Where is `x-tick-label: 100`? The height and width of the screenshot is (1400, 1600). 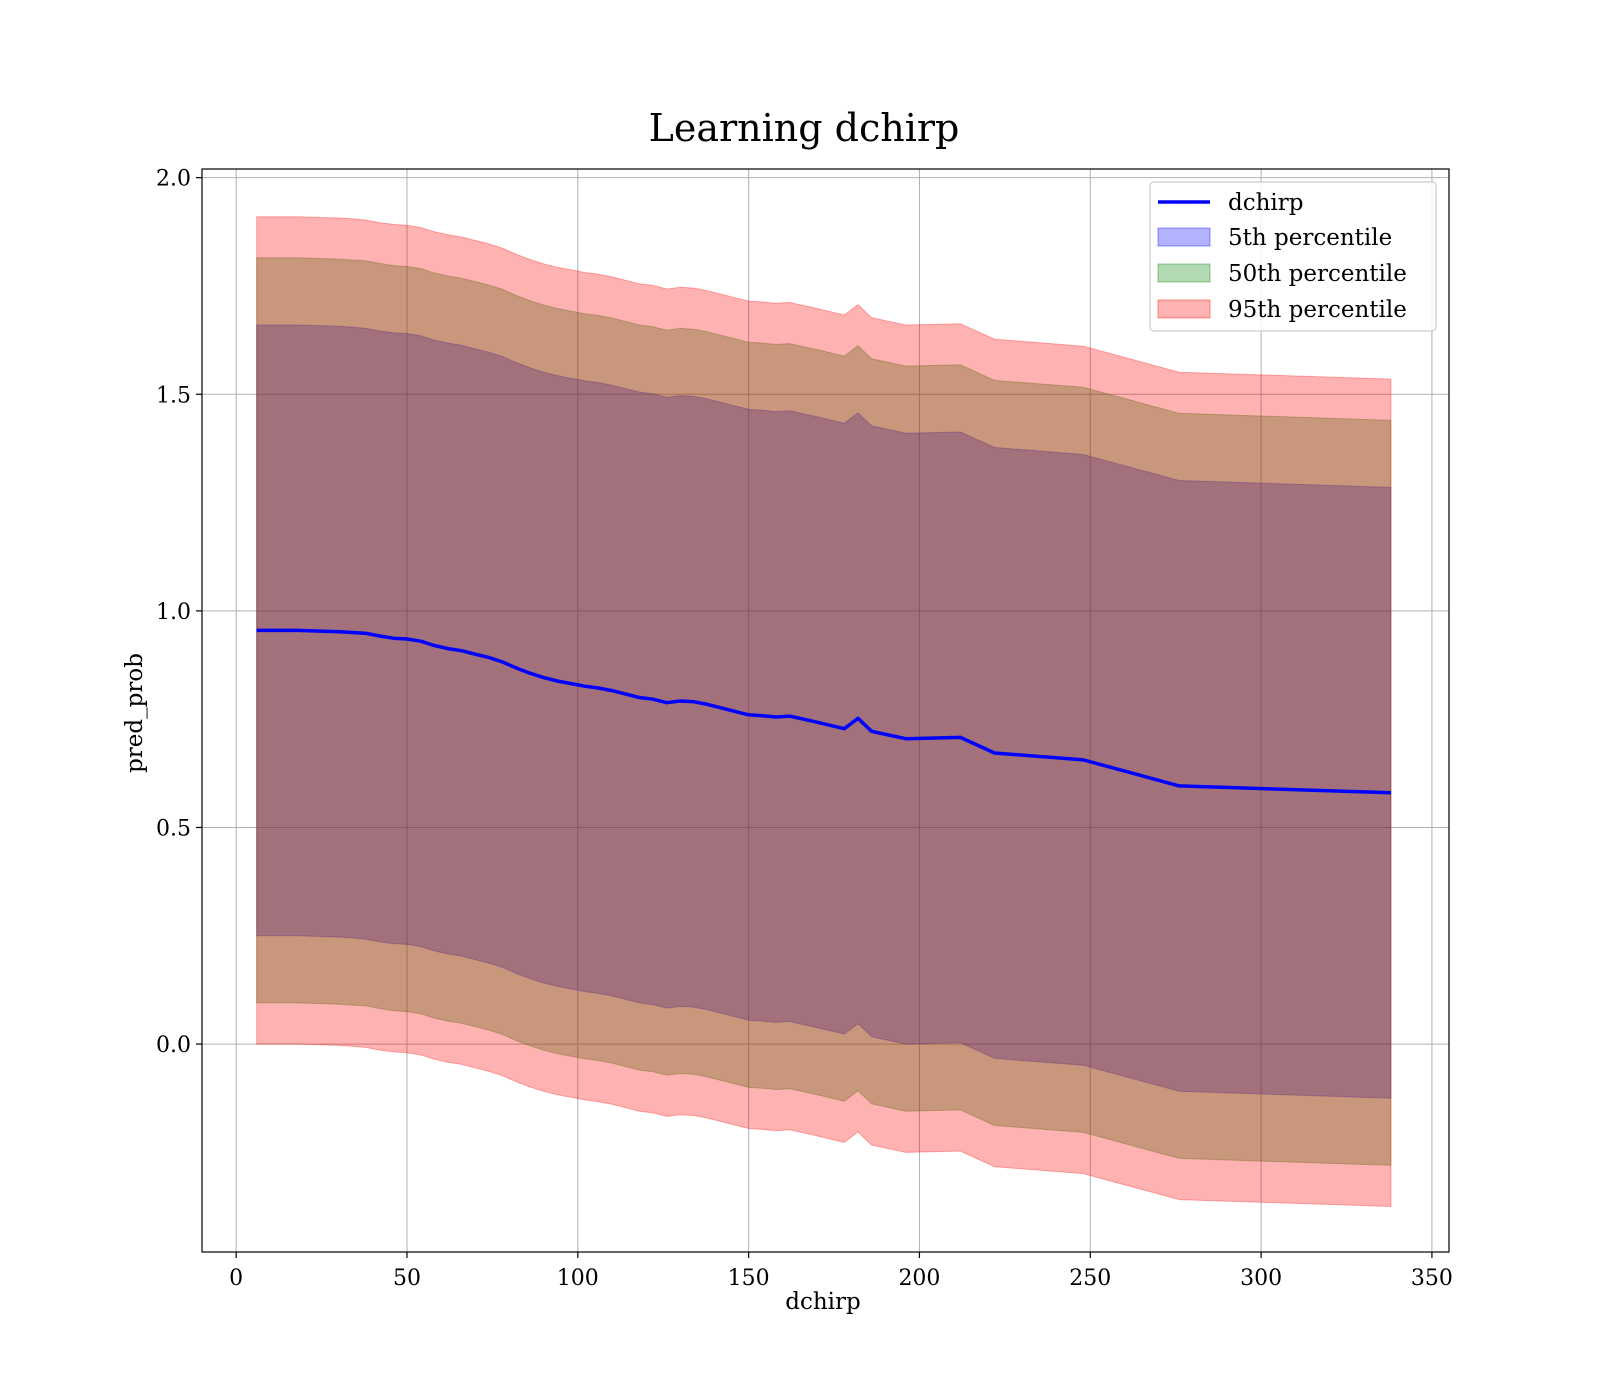 x-tick-label: 100 is located at coordinates (578, 1278).